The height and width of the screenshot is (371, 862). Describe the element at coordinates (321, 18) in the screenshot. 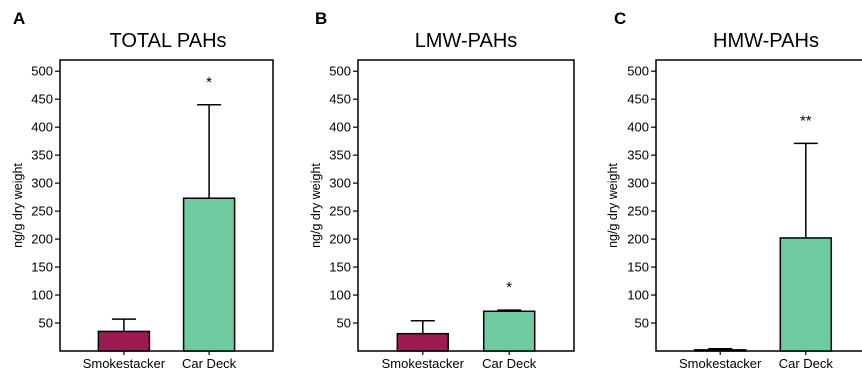

I see `panel-letter: B` at that location.